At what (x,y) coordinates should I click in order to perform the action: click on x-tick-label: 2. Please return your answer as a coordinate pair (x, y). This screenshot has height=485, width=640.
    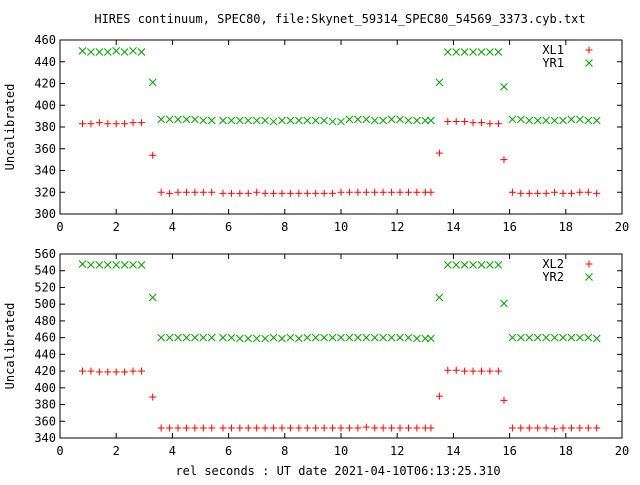
    Looking at the image, I should click on (116, 451).